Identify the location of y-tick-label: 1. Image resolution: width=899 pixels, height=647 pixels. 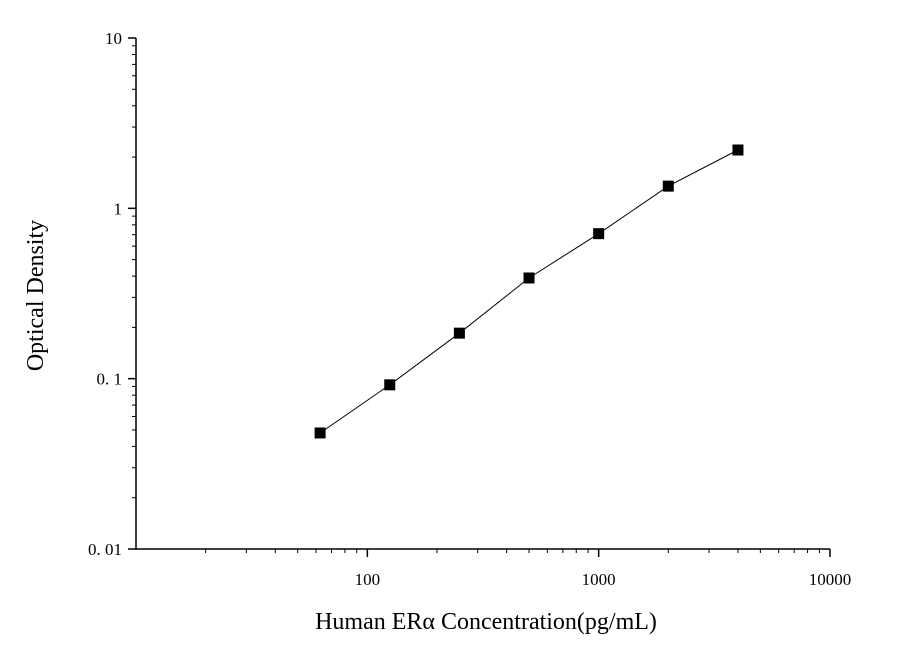
(118, 208).